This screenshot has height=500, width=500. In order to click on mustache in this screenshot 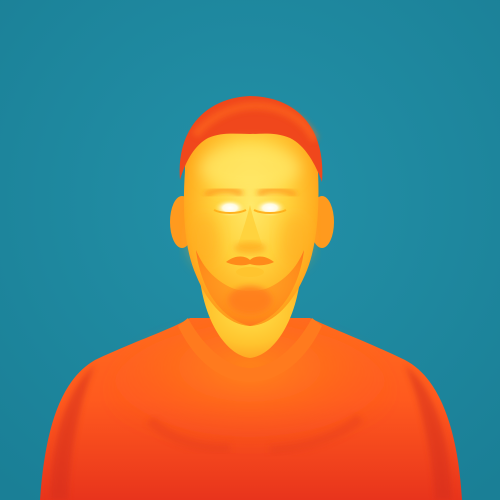, I will do `click(250, 261)`.